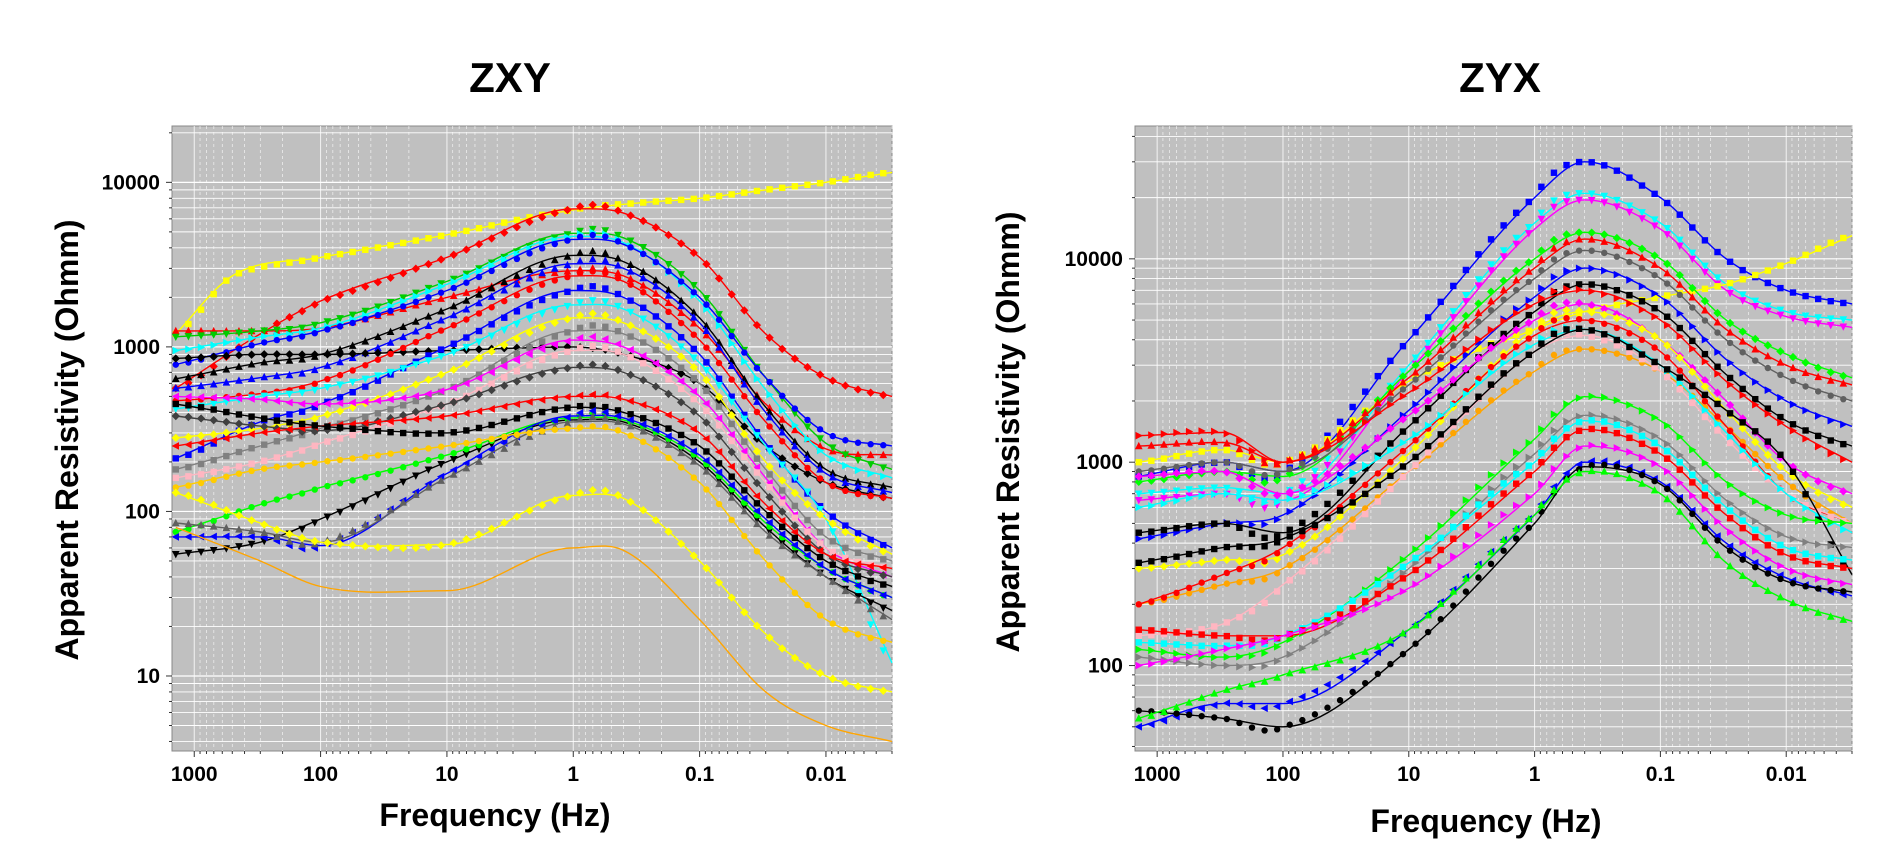  What do you see at coordinates (534, 423) in the screenshot?
I see `series-line` at bounding box center [534, 423].